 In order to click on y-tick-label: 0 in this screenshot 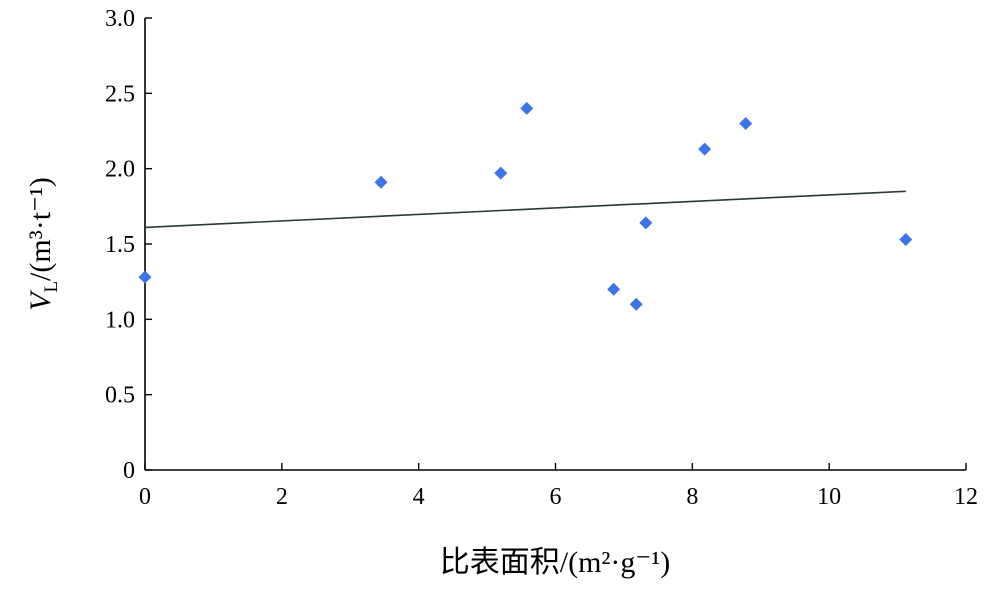, I will do `click(129, 471)`.